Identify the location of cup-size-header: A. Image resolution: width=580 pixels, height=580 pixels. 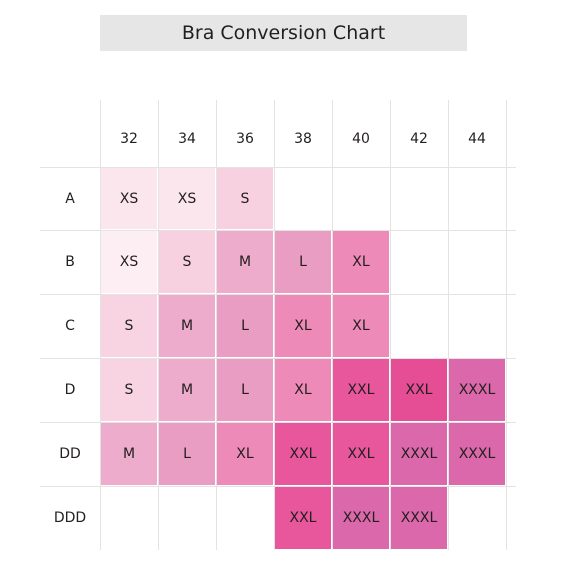
(70, 198).